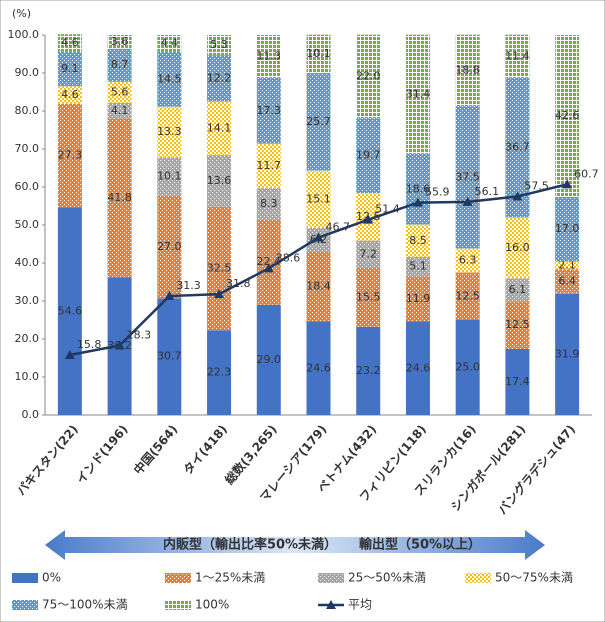 This screenshot has width=605, height=622. Describe the element at coordinates (120, 64) in the screenshot. I see `data-label: 8.7` at that location.